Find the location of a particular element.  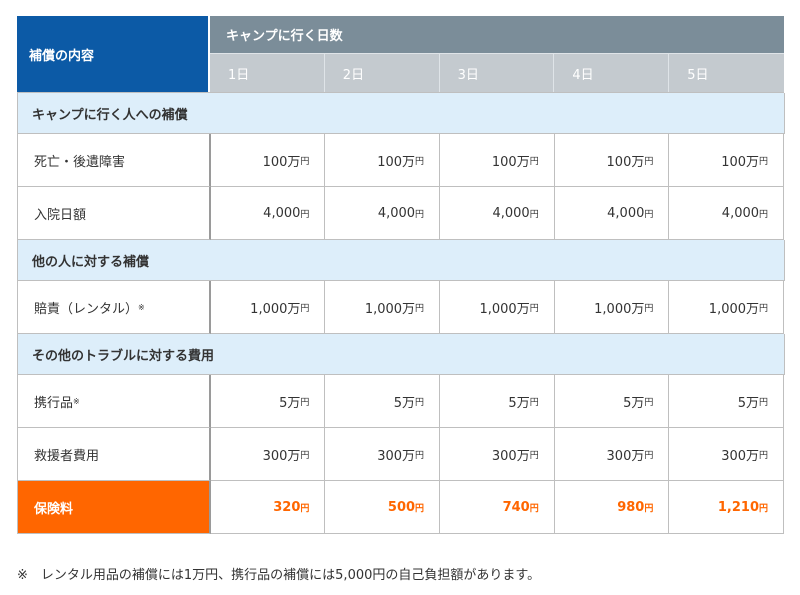

table-row: 死亡・後遺障害 100万円 100万円 100万円 100万円 100万円 is located at coordinates (401, 160).